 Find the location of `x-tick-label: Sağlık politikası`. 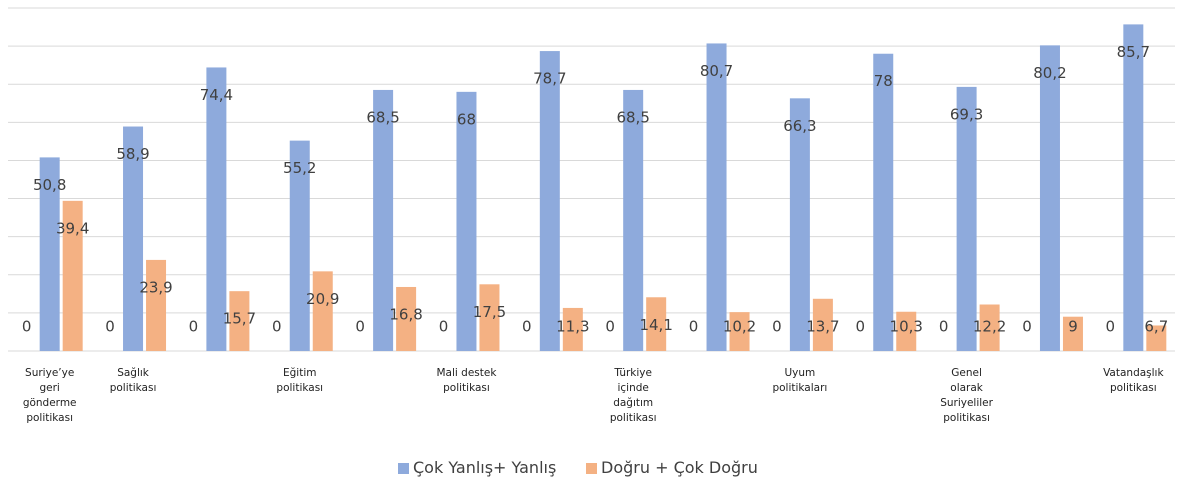

x-tick-label: Sağlık politikası is located at coordinates (133, 380).